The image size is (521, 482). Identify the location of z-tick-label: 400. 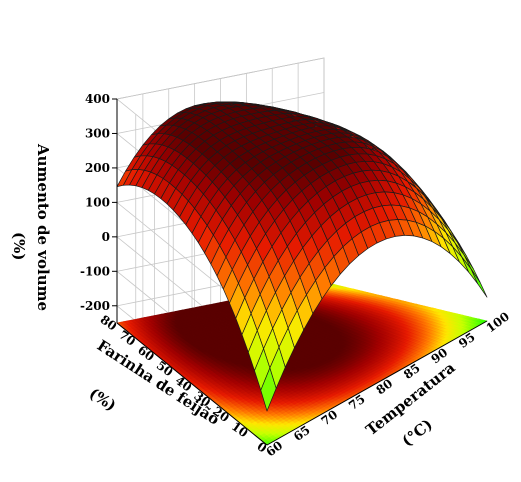
(97, 99).